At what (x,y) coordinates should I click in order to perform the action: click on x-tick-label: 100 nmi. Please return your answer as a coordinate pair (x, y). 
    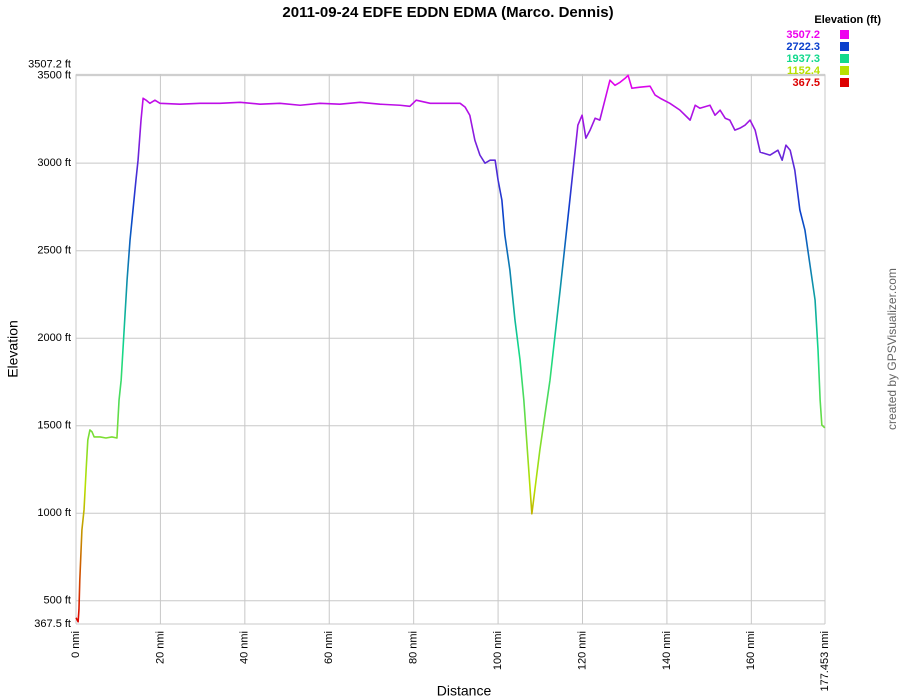
    Looking at the image, I should click on (498, 650).